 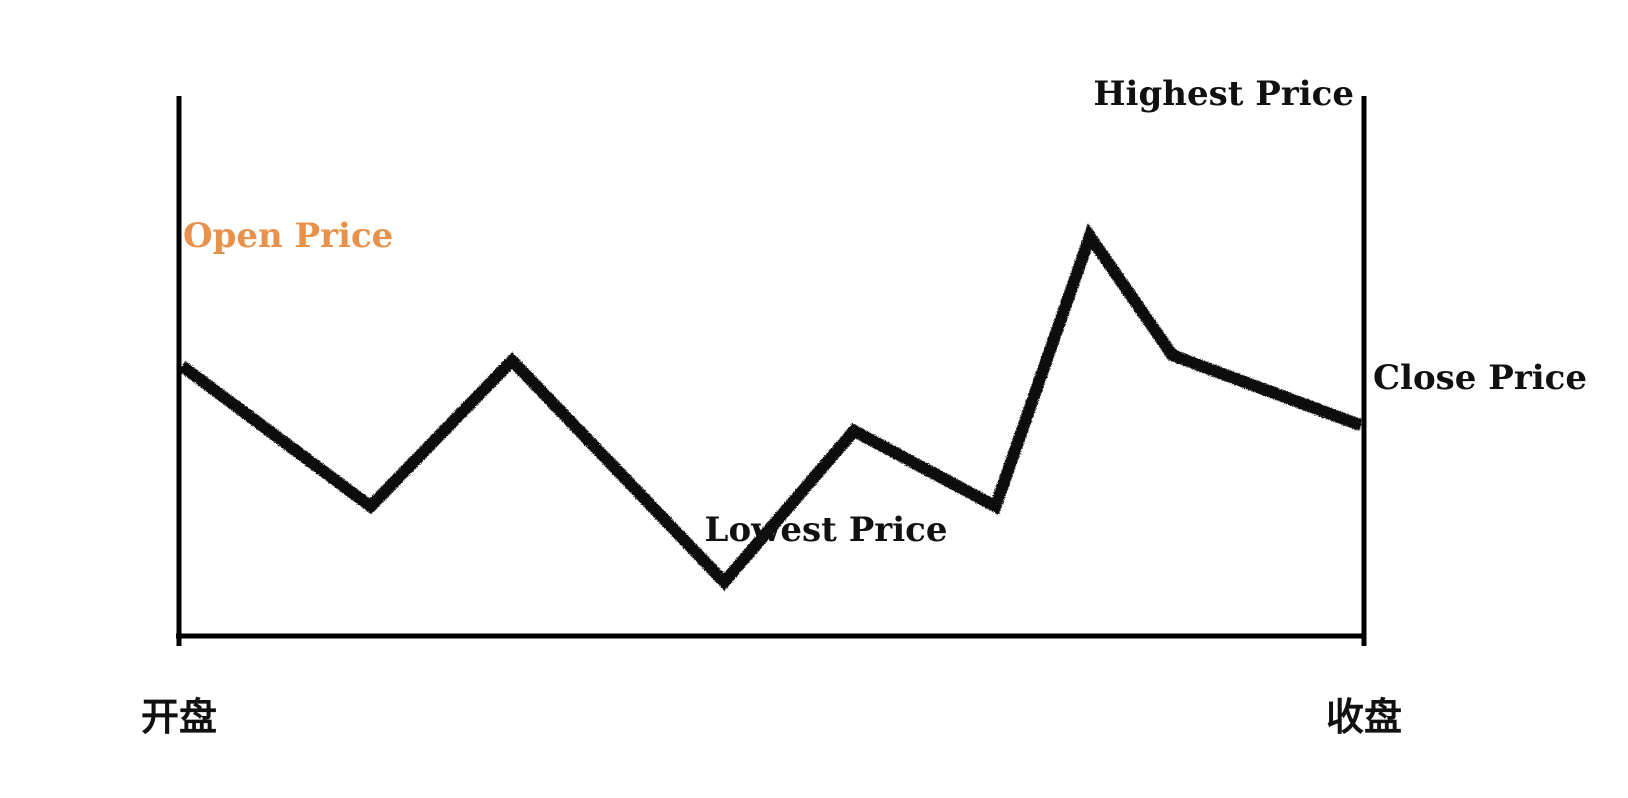 I want to click on highest-price-label: Highest Price, so click(x=1223, y=94).